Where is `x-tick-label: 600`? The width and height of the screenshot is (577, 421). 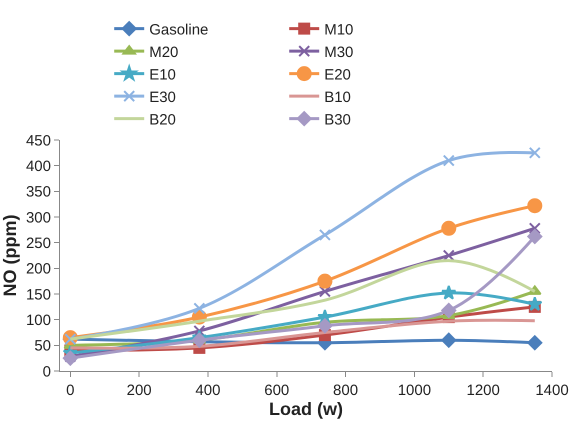 x-tick-label: 600 is located at coordinates (277, 390).